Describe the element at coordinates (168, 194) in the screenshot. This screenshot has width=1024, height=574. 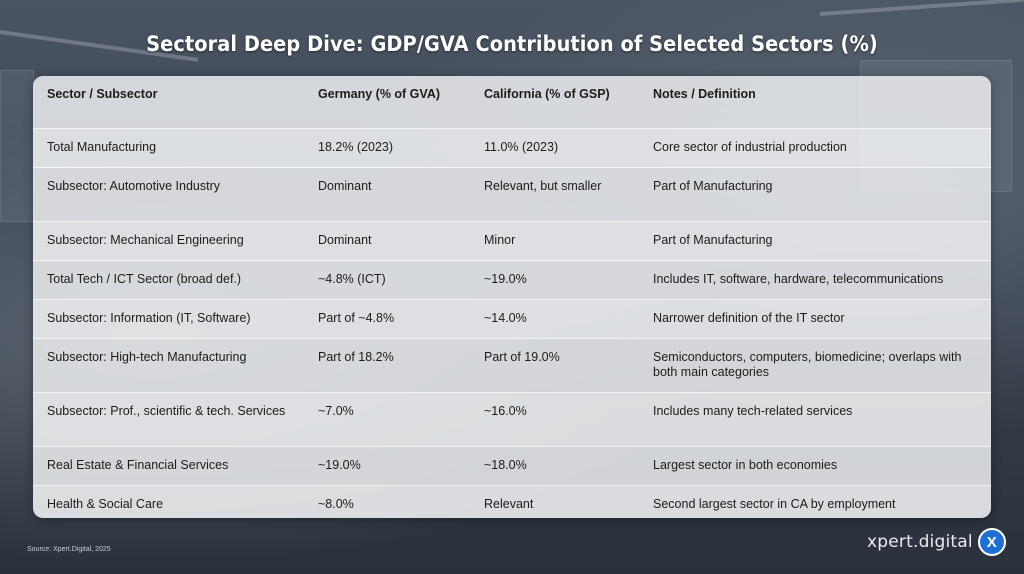
I see `cell-sector: Subsector: Automotive Industry` at that location.